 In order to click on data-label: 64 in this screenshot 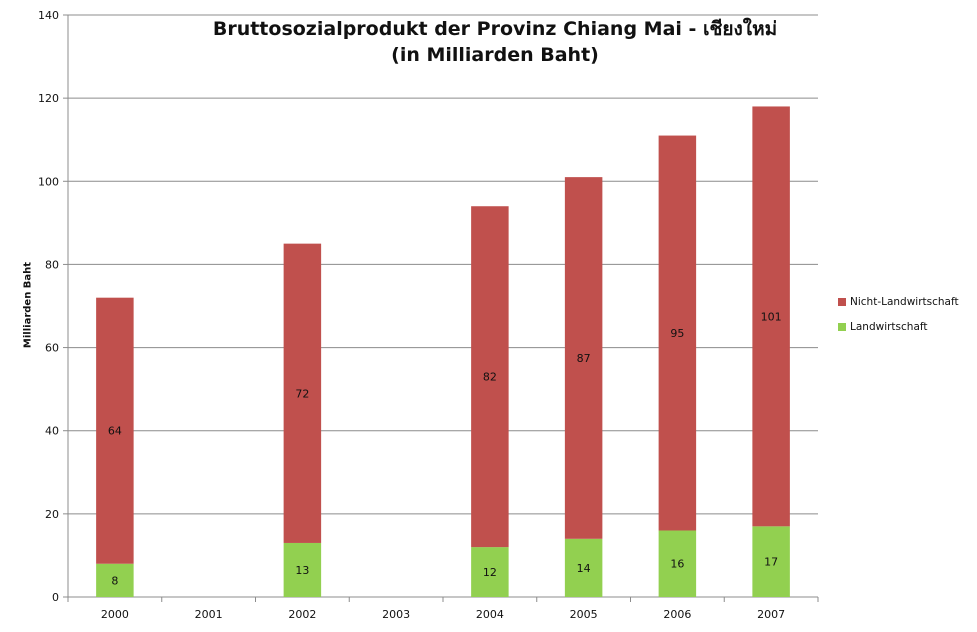, I will do `click(115, 431)`.